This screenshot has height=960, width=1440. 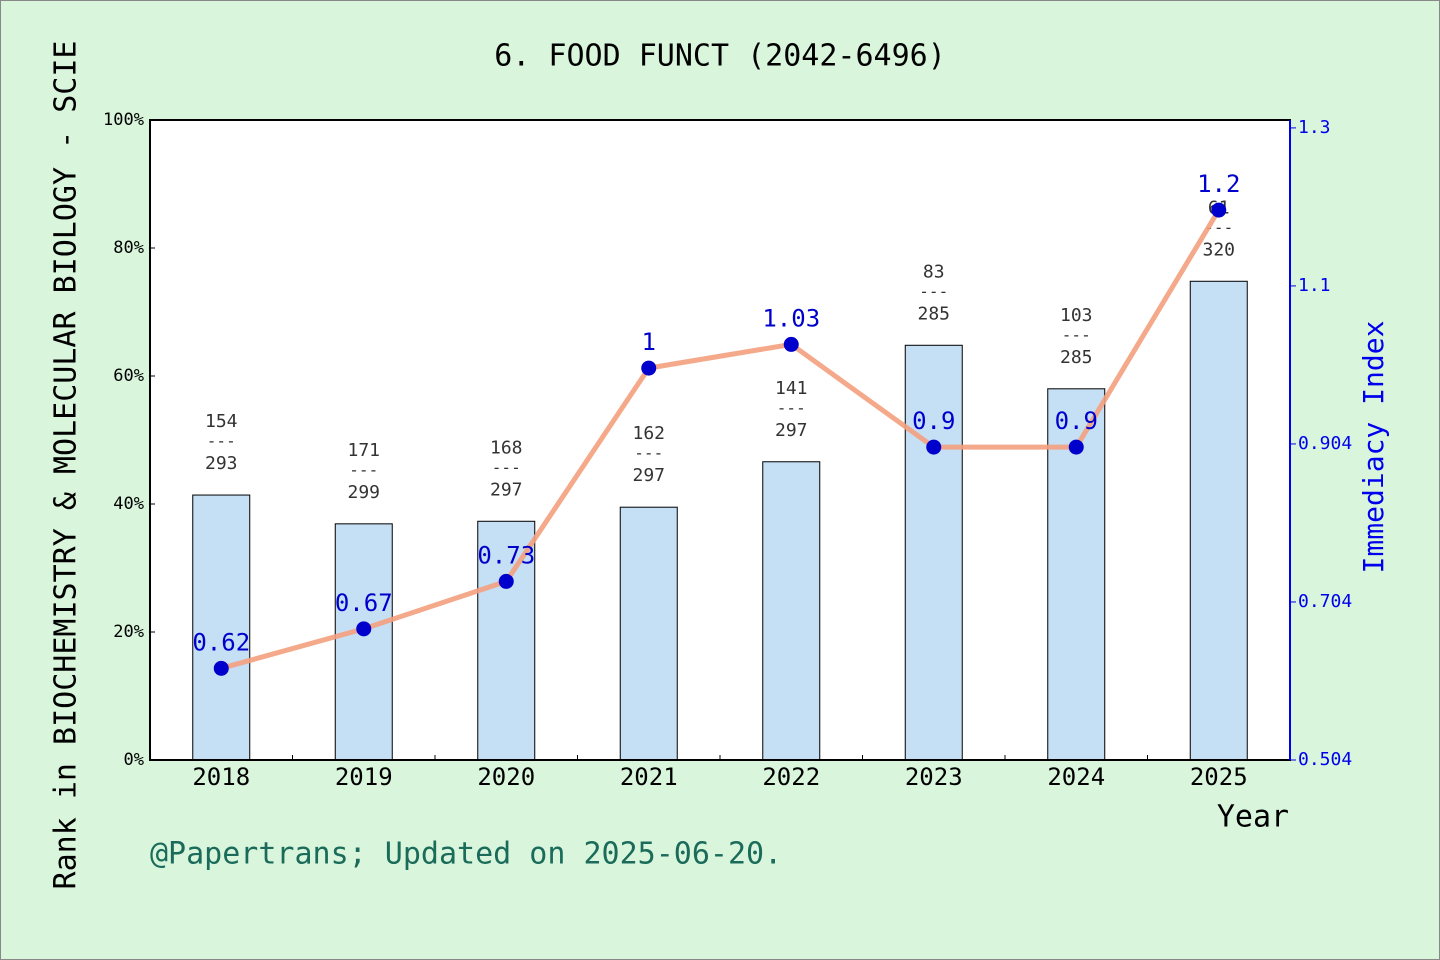 What do you see at coordinates (1076, 777) in the screenshot?
I see `x-tick-label: 2024` at bounding box center [1076, 777].